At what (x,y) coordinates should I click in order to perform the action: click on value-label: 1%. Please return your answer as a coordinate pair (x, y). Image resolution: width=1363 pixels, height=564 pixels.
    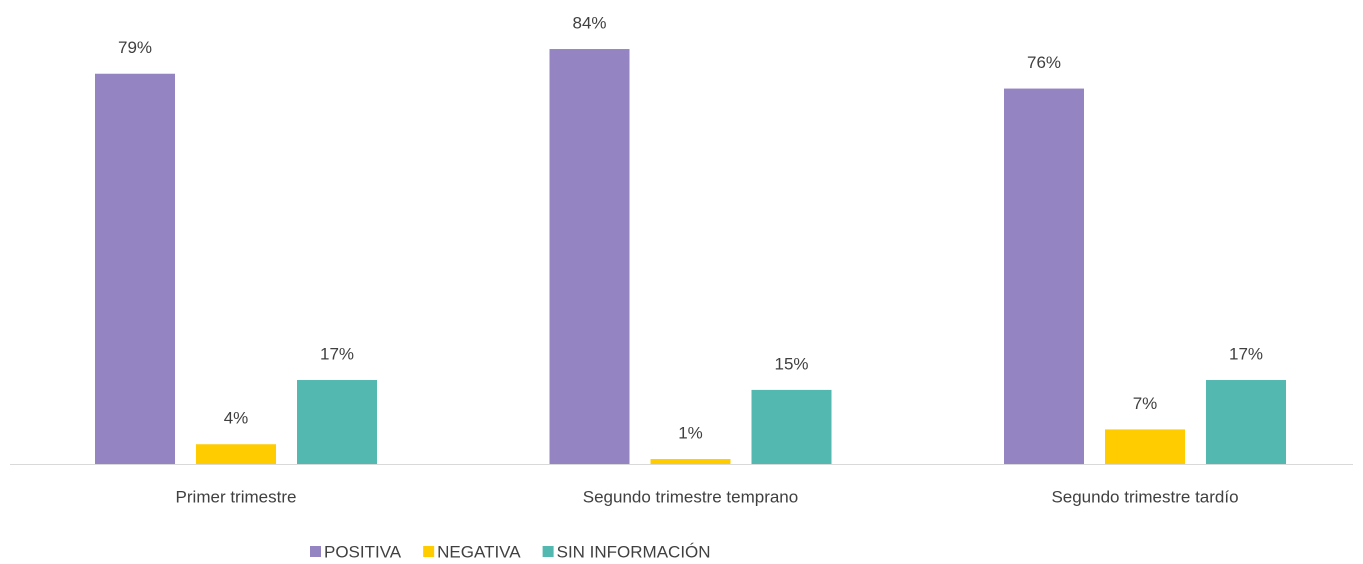
    Looking at the image, I should click on (690, 433).